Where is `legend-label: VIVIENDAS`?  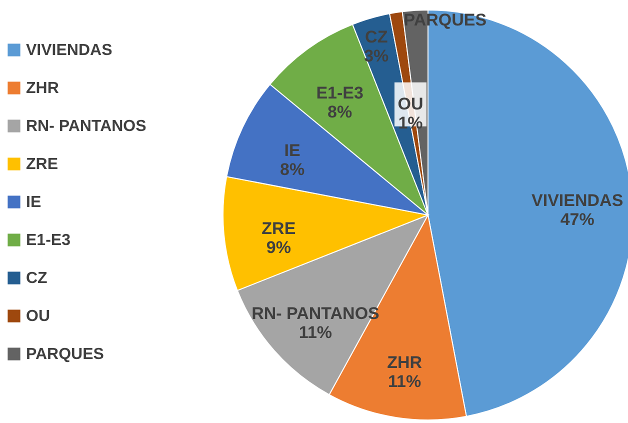
legend-label: VIVIENDAS is located at coordinates (69, 50).